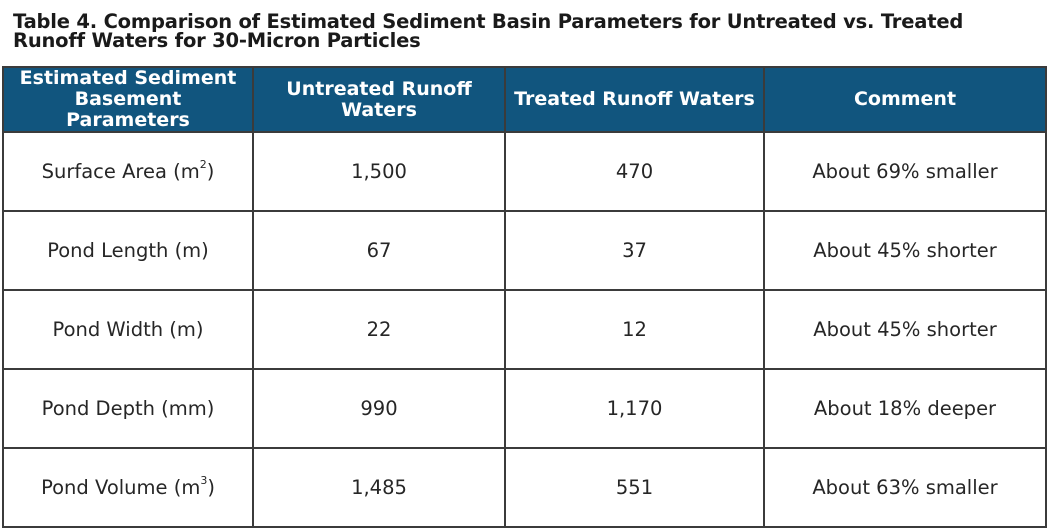  I want to click on header-comment: Comment, so click(905, 100).